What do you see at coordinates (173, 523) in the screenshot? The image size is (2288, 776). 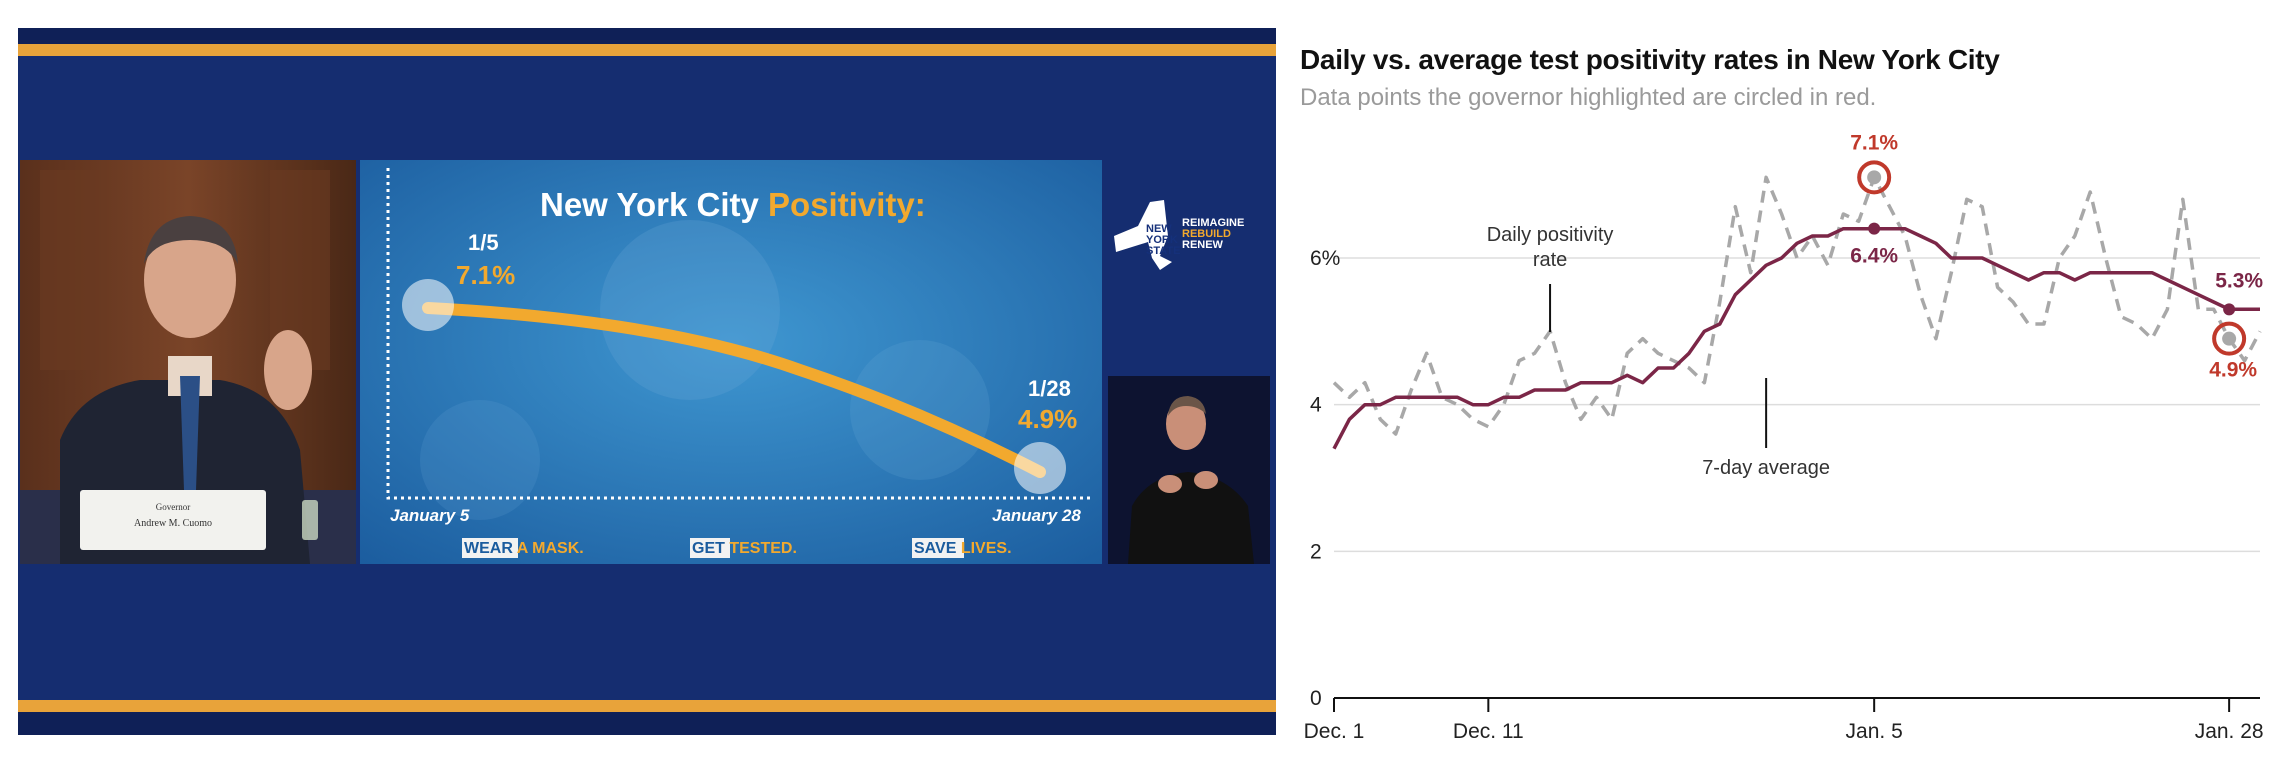 I see `placard-line2: Andrew M. Cuomo` at bounding box center [173, 523].